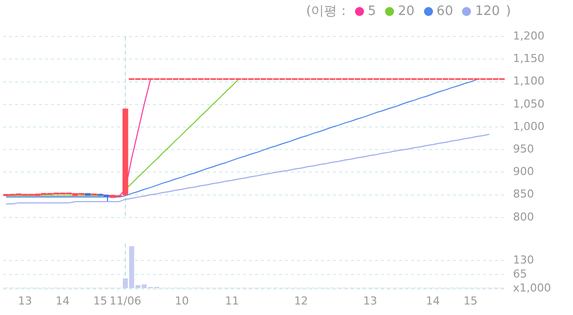 The image size is (573, 315). I want to click on y-tick-label: 800, so click(523, 217).